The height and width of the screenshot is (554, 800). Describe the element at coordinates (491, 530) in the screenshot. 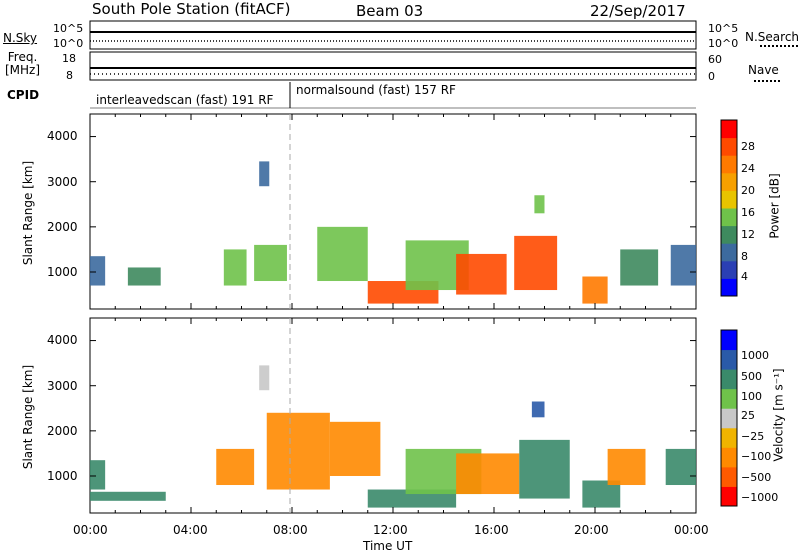

I see `xtick-4: 16:00` at that location.